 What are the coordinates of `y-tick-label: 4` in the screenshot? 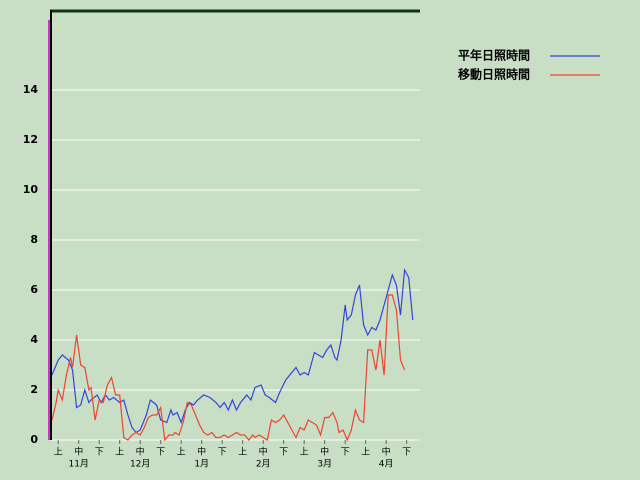 It's located at (34, 339).